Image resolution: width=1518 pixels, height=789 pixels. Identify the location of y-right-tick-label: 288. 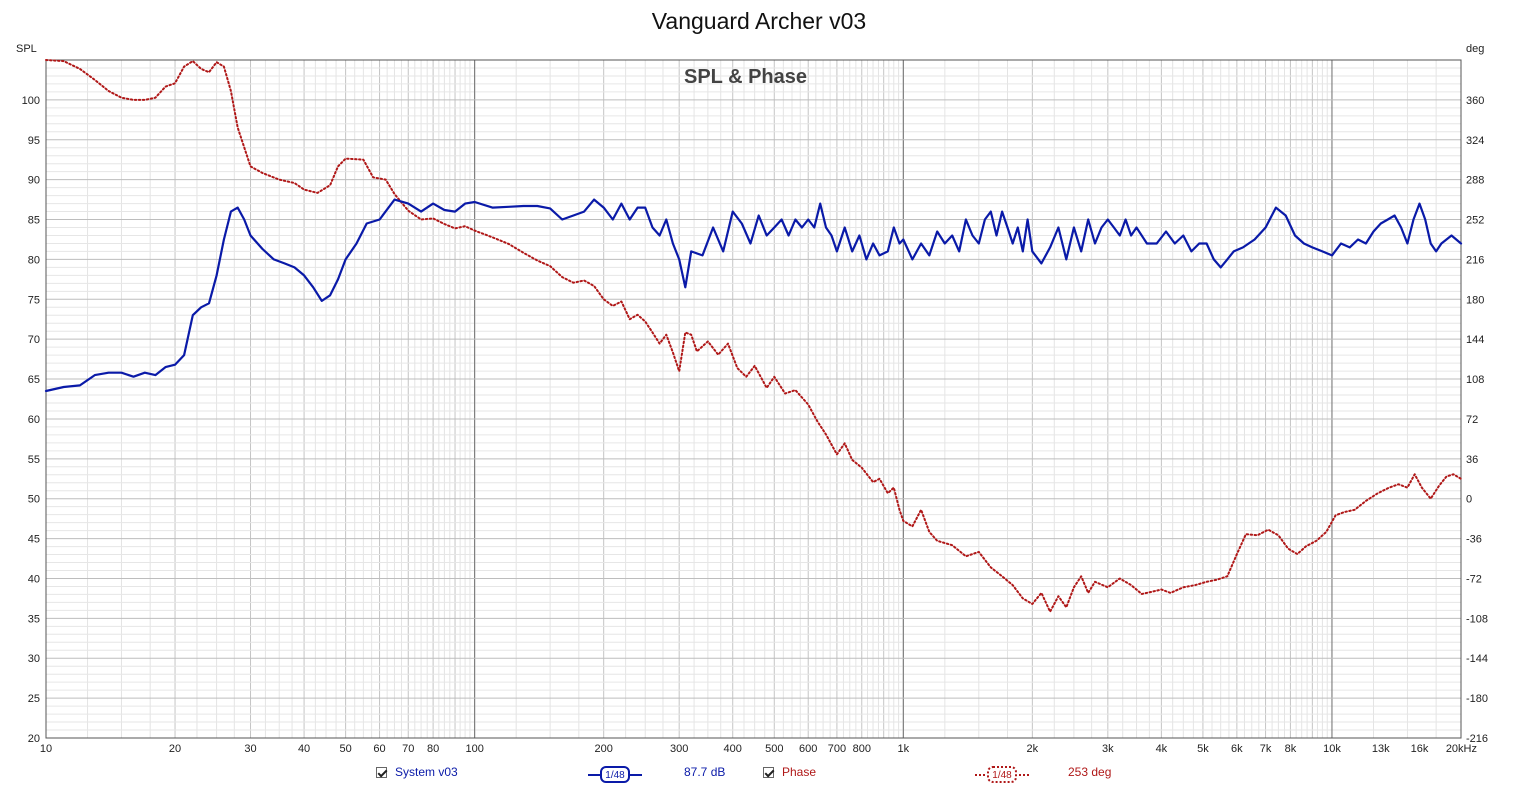
(1475, 181).